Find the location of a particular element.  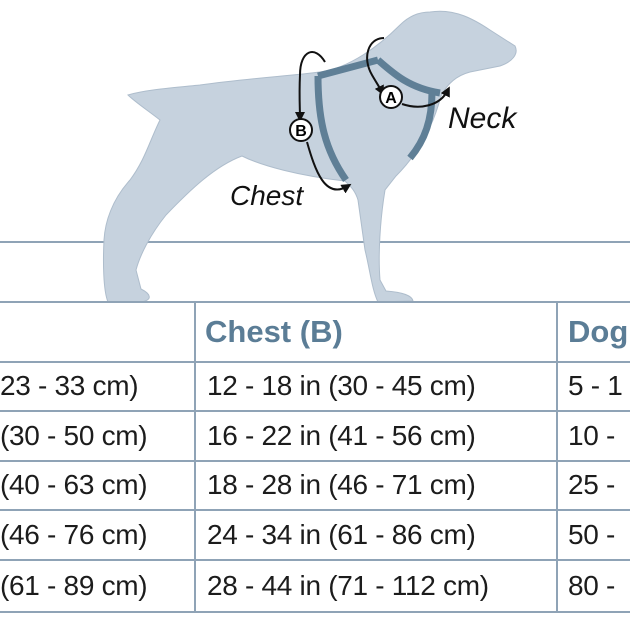

header-dog: Dog is located at coordinates (598, 331).